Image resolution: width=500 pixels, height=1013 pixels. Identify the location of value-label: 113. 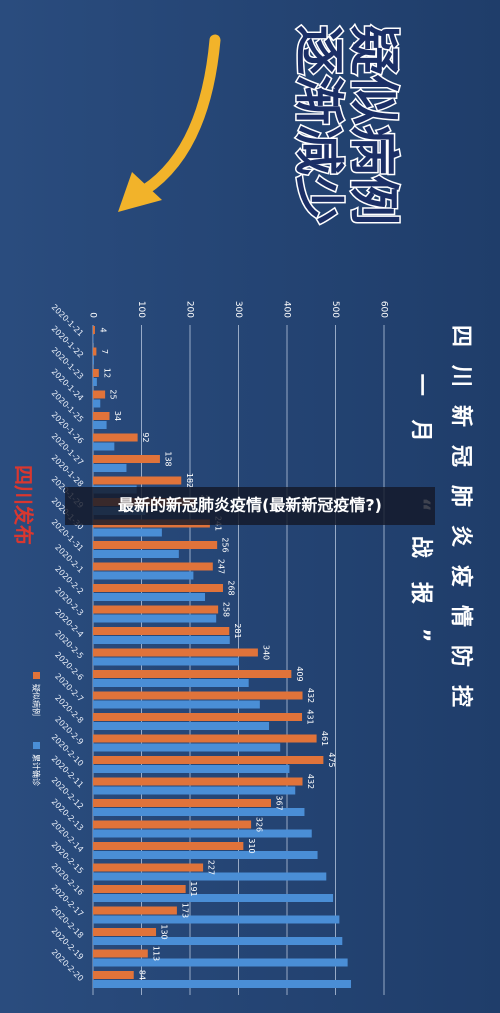
(155, 953).